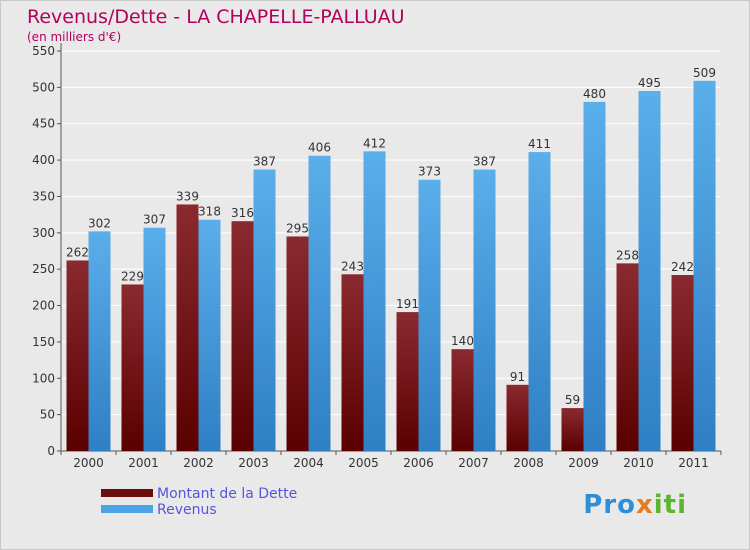  What do you see at coordinates (47, 415) in the screenshot?
I see `y-tick-label: 50` at bounding box center [47, 415].